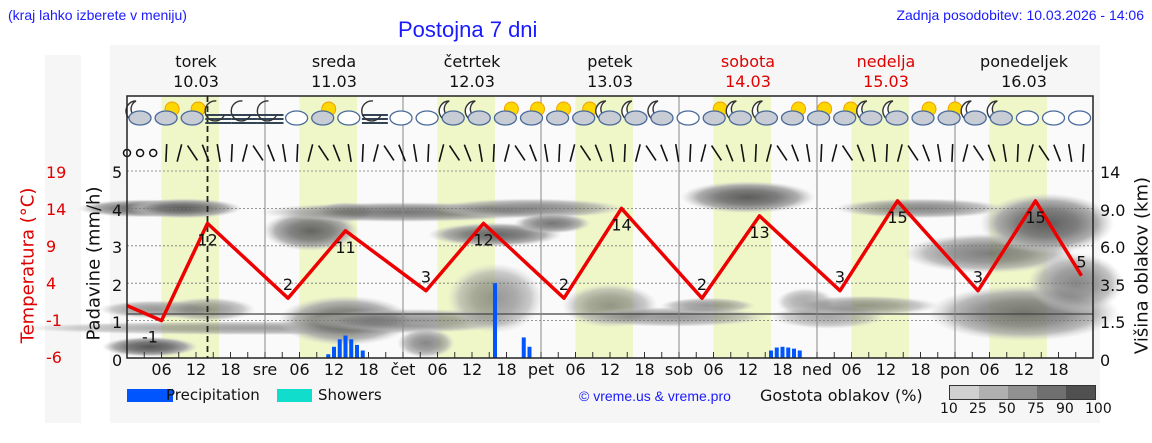  Describe the element at coordinates (1081, 262) in the screenshot. I see `svg-text: 5` at that location.